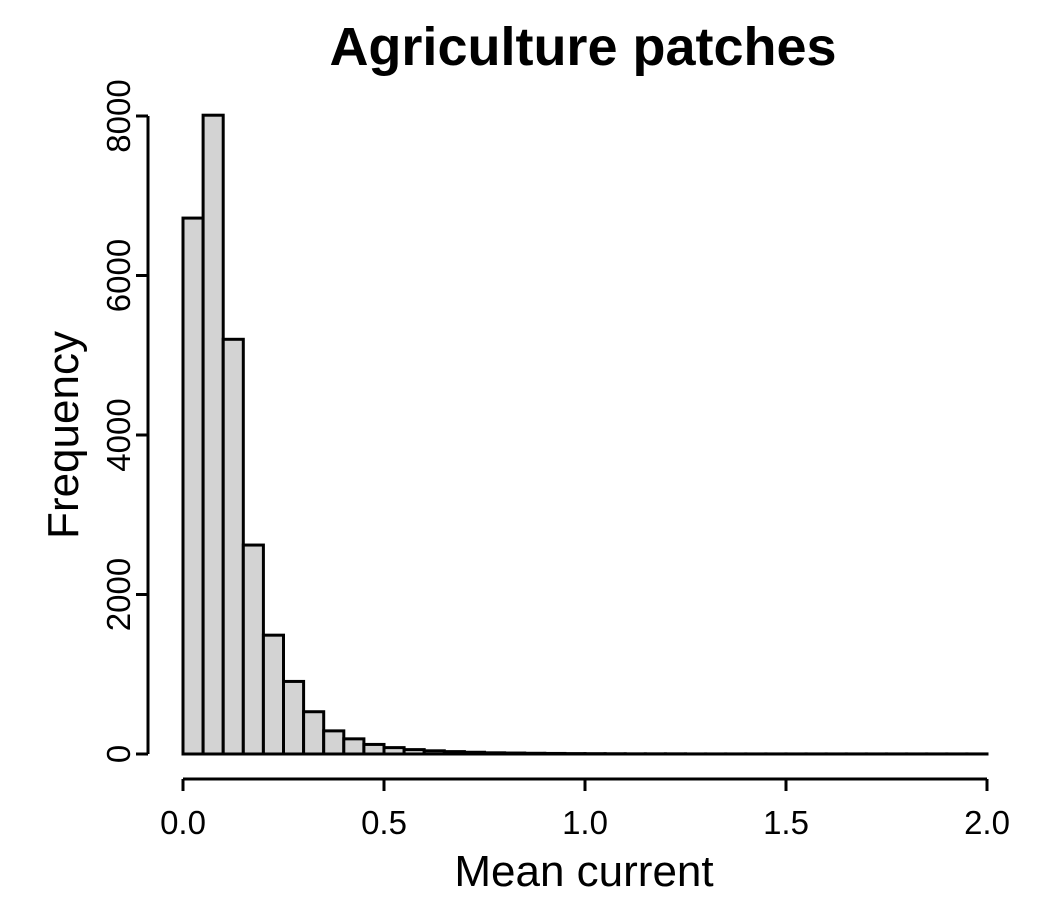 The image size is (1050, 900). Describe the element at coordinates (183, 822) in the screenshot. I see `x-tick-label: 0.0` at that location.